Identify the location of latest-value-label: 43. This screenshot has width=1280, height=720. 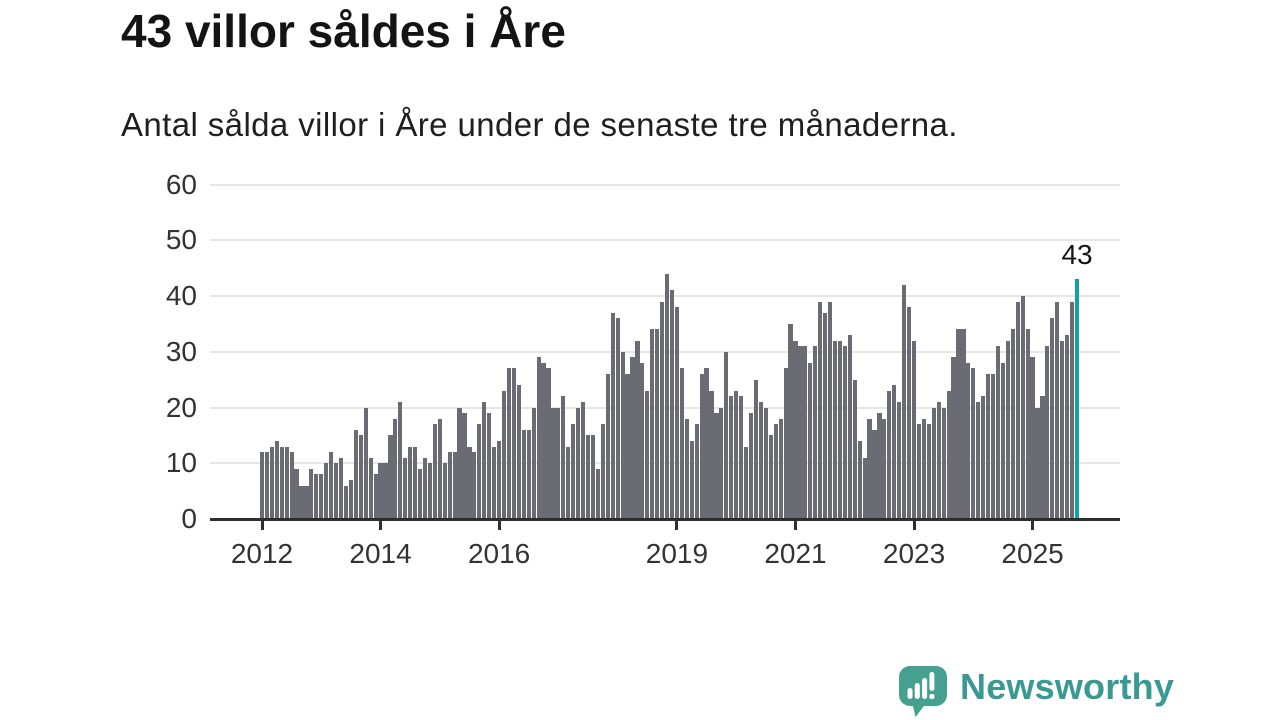
(1077, 255).